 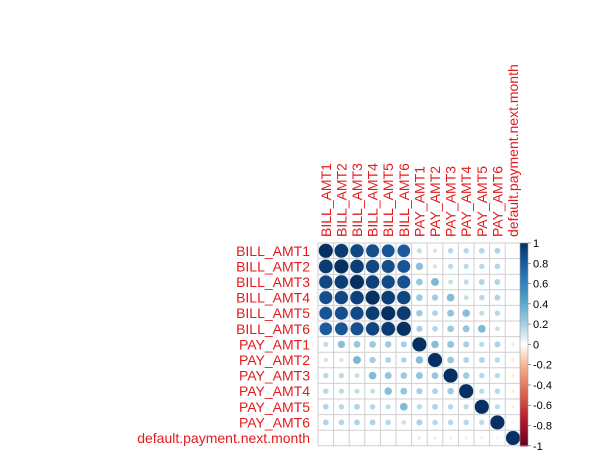 What do you see at coordinates (540, 285) in the screenshot?
I see `colorbar-tick-label: 0.6` at bounding box center [540, 285].